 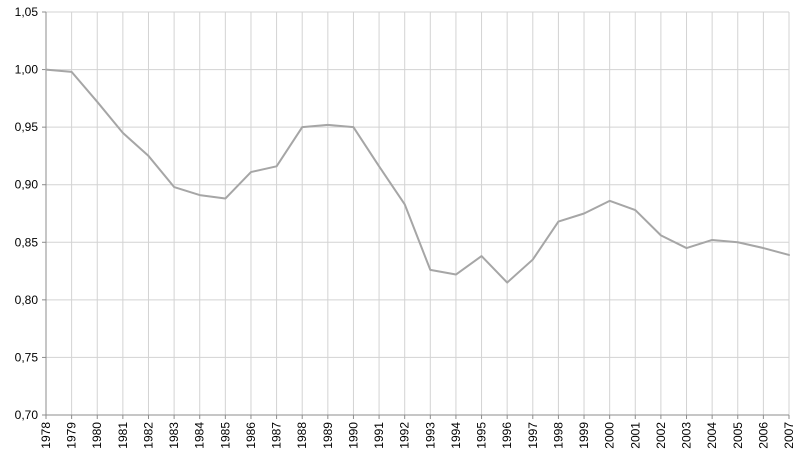 I want to click on x-tick-label: 1995, so click(x=482, y=435).